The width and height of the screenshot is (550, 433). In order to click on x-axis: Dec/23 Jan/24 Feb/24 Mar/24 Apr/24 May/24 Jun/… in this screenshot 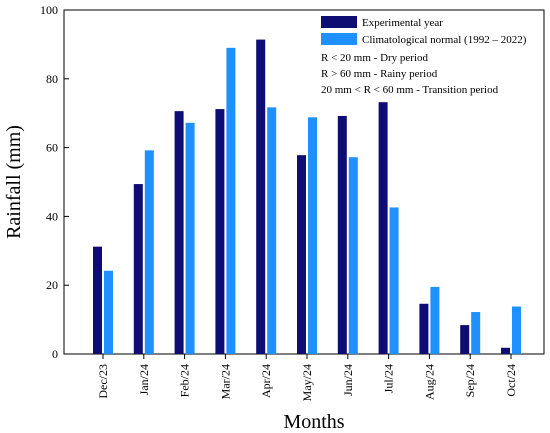, I will do `click(307, 377)`.